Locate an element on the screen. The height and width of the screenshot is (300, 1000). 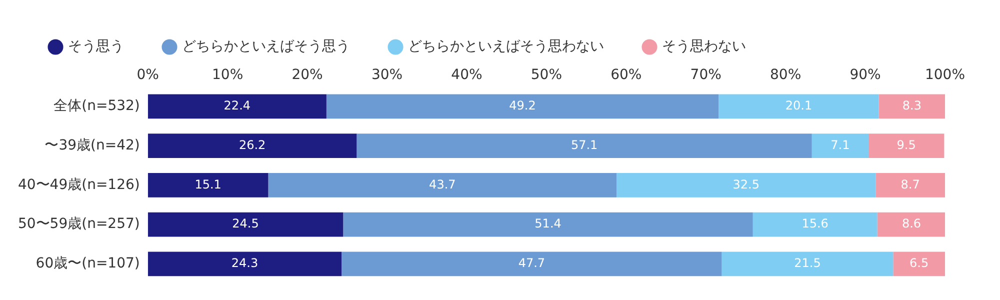
y-tick-label: 50〜59歳(n=257) is located at coordinates (79, 224).